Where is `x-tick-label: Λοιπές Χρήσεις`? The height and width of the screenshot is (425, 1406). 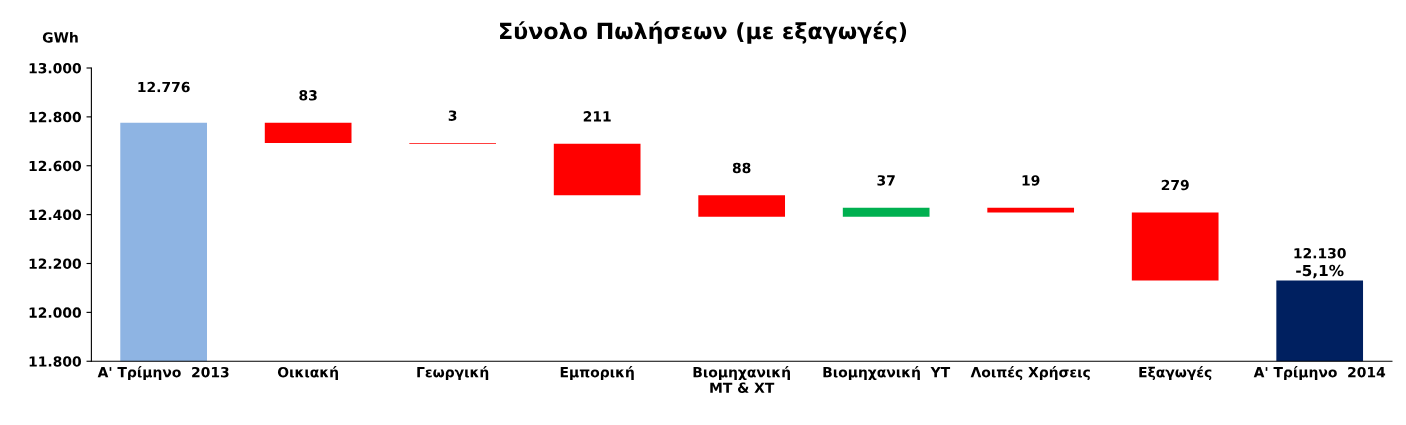
x-tick-label: Λοιπές Χρήσεις is located at coordinates (1030, 373).